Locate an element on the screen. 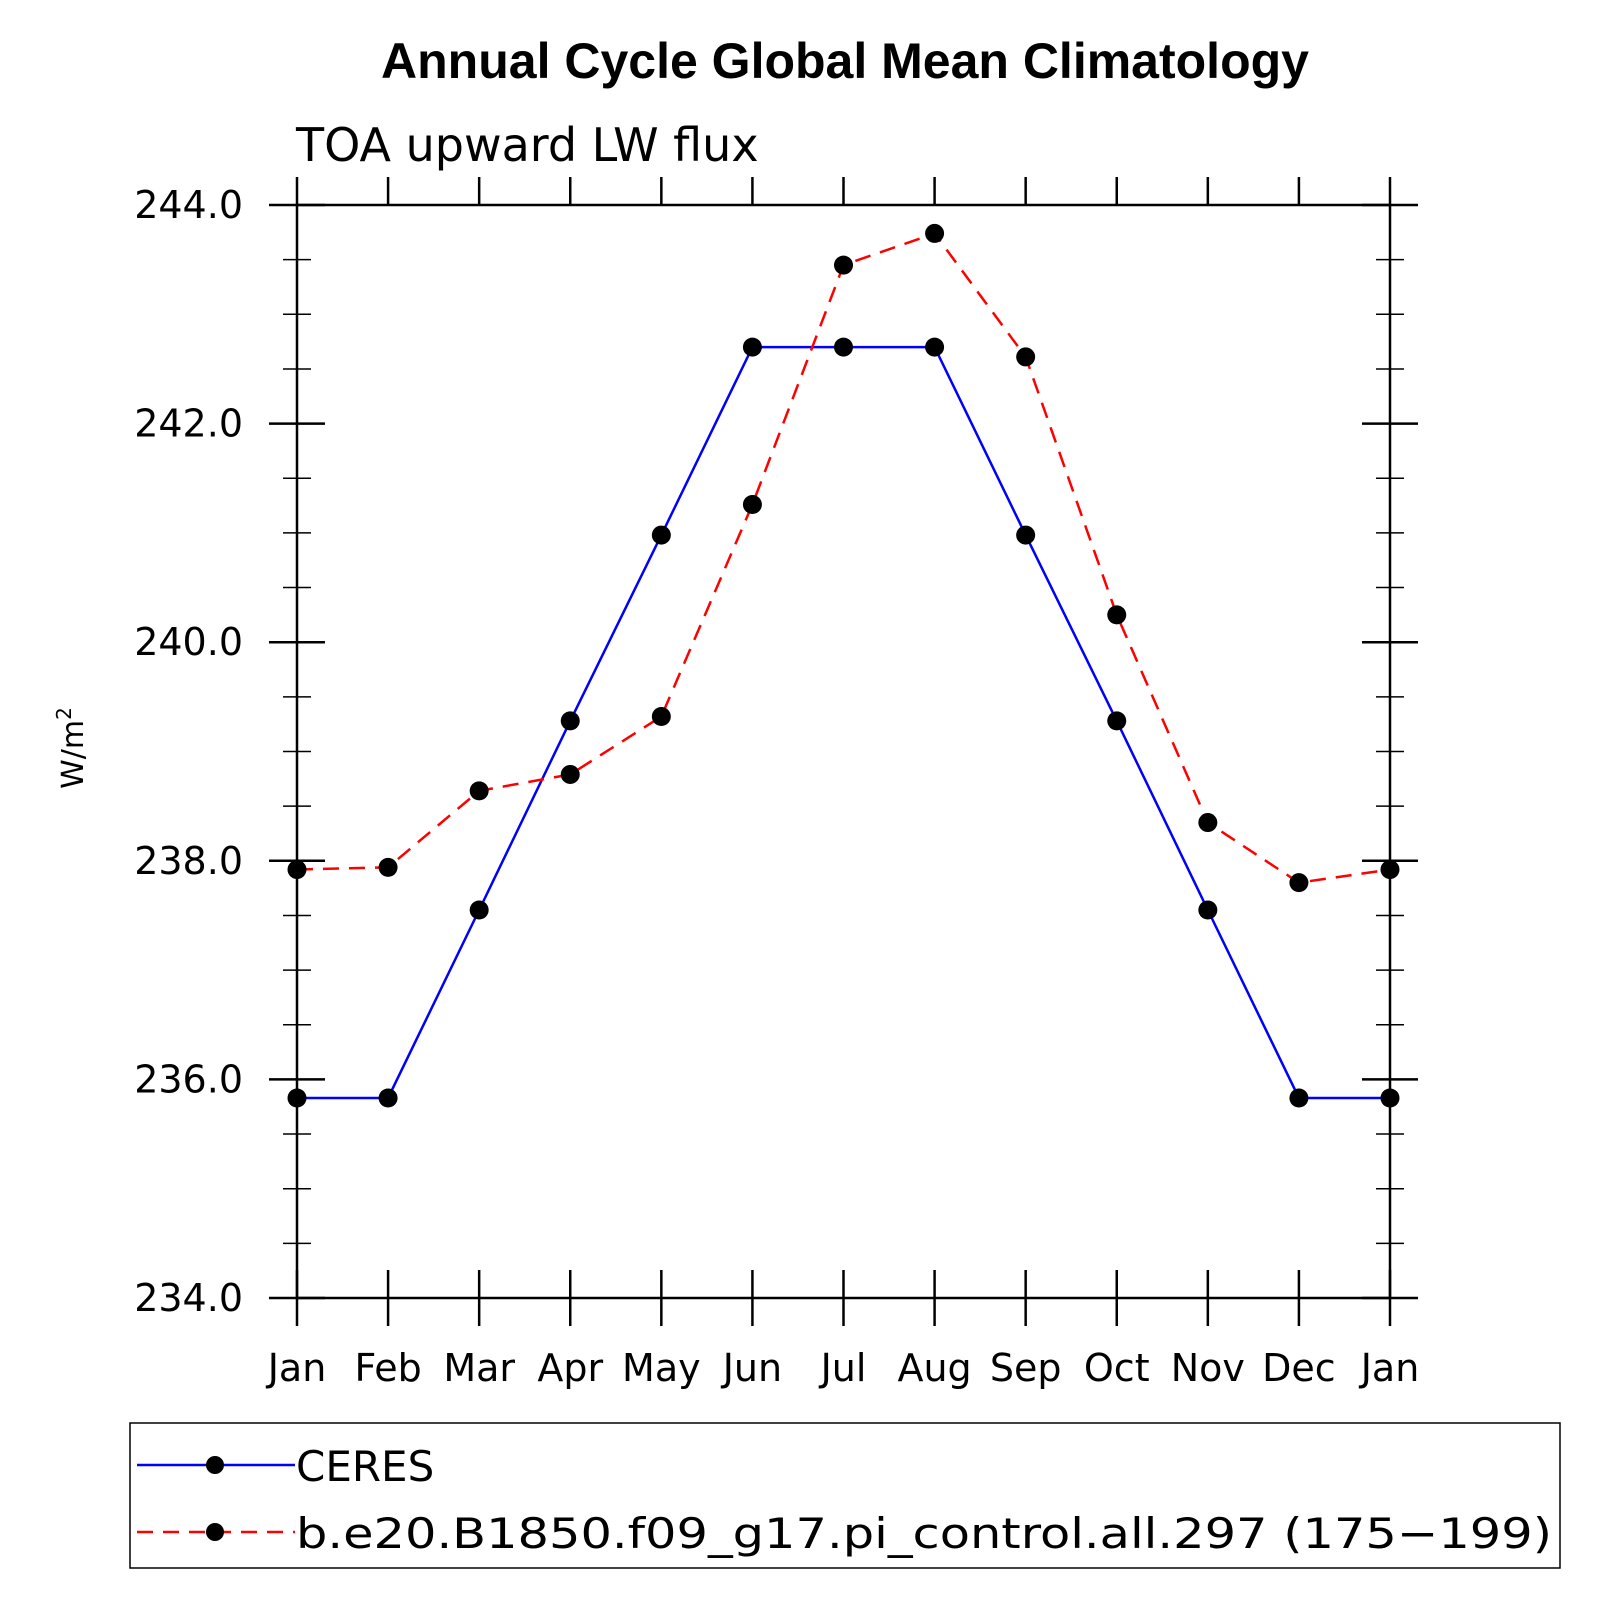 Image resolution: width=1597 pixels, height=1597 pixels. y-tick-label: 236.0 is located at coordinates (188, 1079).